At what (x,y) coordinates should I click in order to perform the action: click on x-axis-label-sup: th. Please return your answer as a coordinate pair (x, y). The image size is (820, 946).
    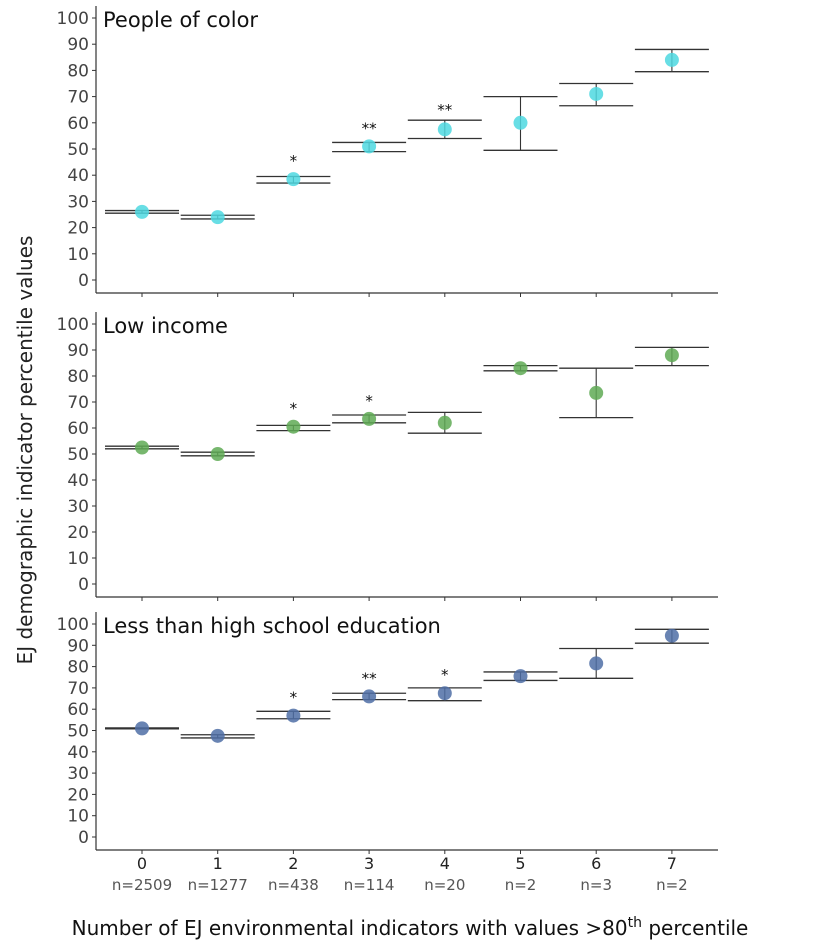
    Looking at the image, I should click on (635, 923).